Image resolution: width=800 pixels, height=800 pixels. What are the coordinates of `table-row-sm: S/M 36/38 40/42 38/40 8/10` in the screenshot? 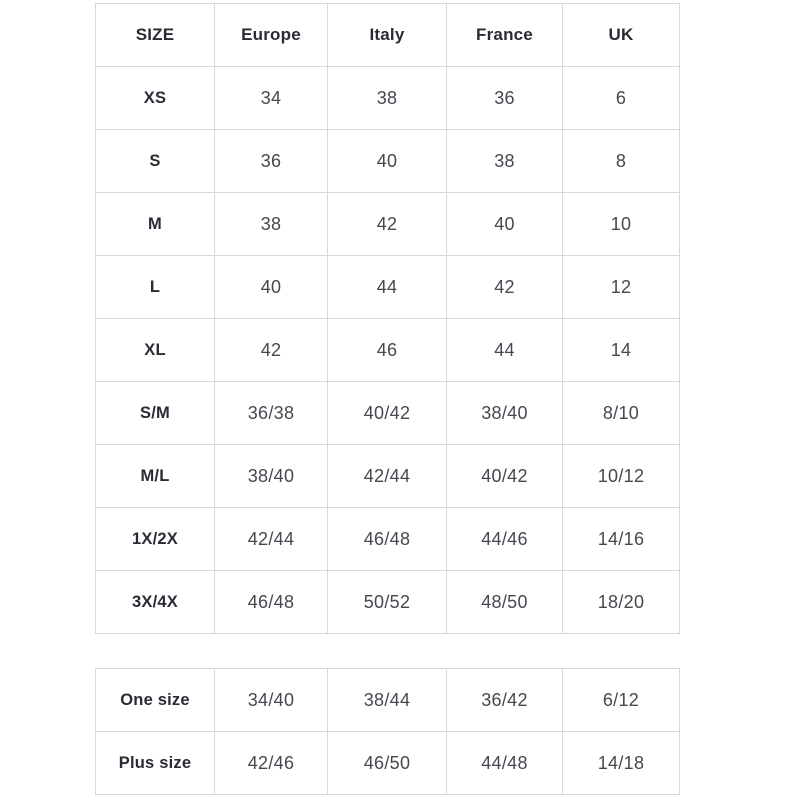 It's located at (387, 413).